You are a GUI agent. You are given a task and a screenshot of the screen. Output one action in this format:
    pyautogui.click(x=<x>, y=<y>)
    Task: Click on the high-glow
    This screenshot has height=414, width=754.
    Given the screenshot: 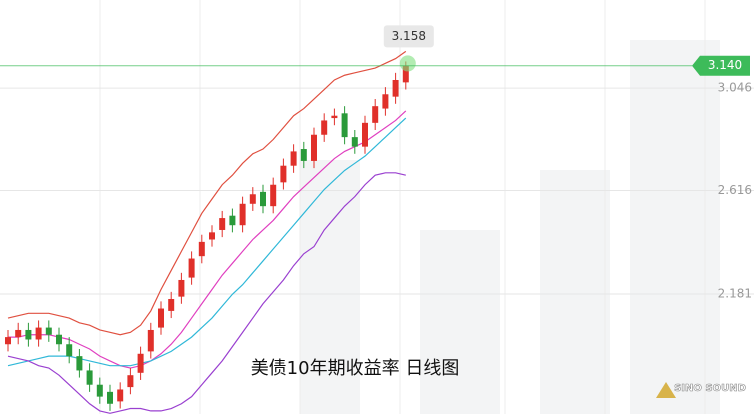 What is the action you would take?
    pyautogui.click(x=407, y=63)
    